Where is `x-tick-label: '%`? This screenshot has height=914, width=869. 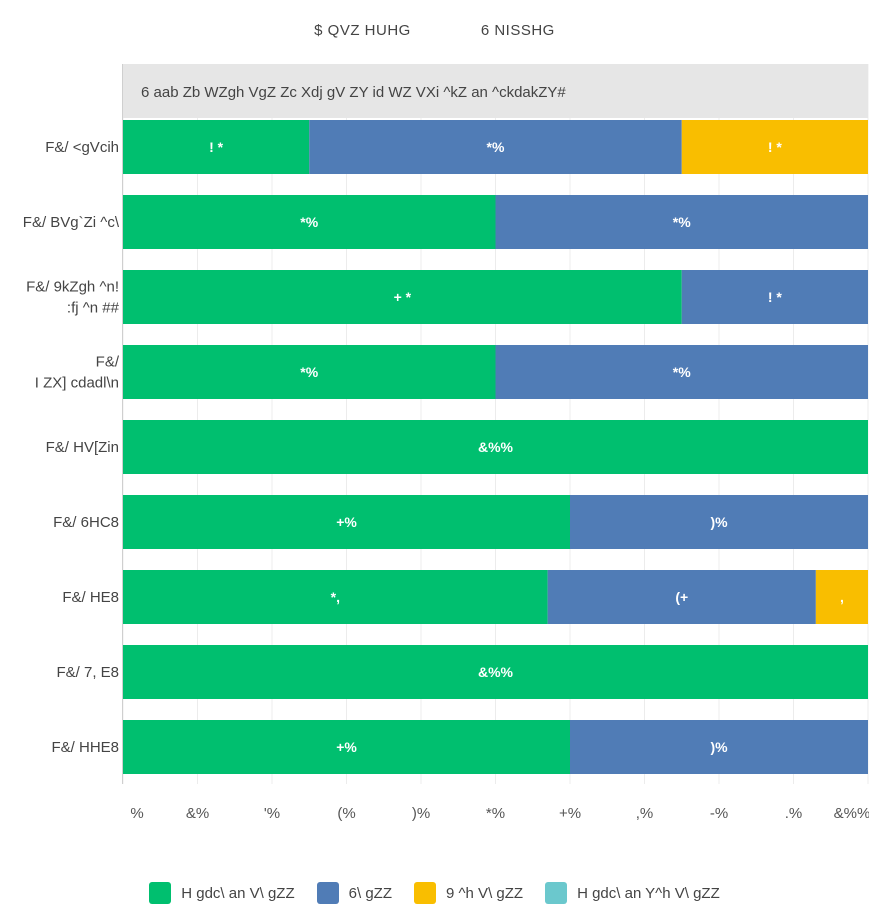 x-tick-label: '% is located at coordinates (272, 813).